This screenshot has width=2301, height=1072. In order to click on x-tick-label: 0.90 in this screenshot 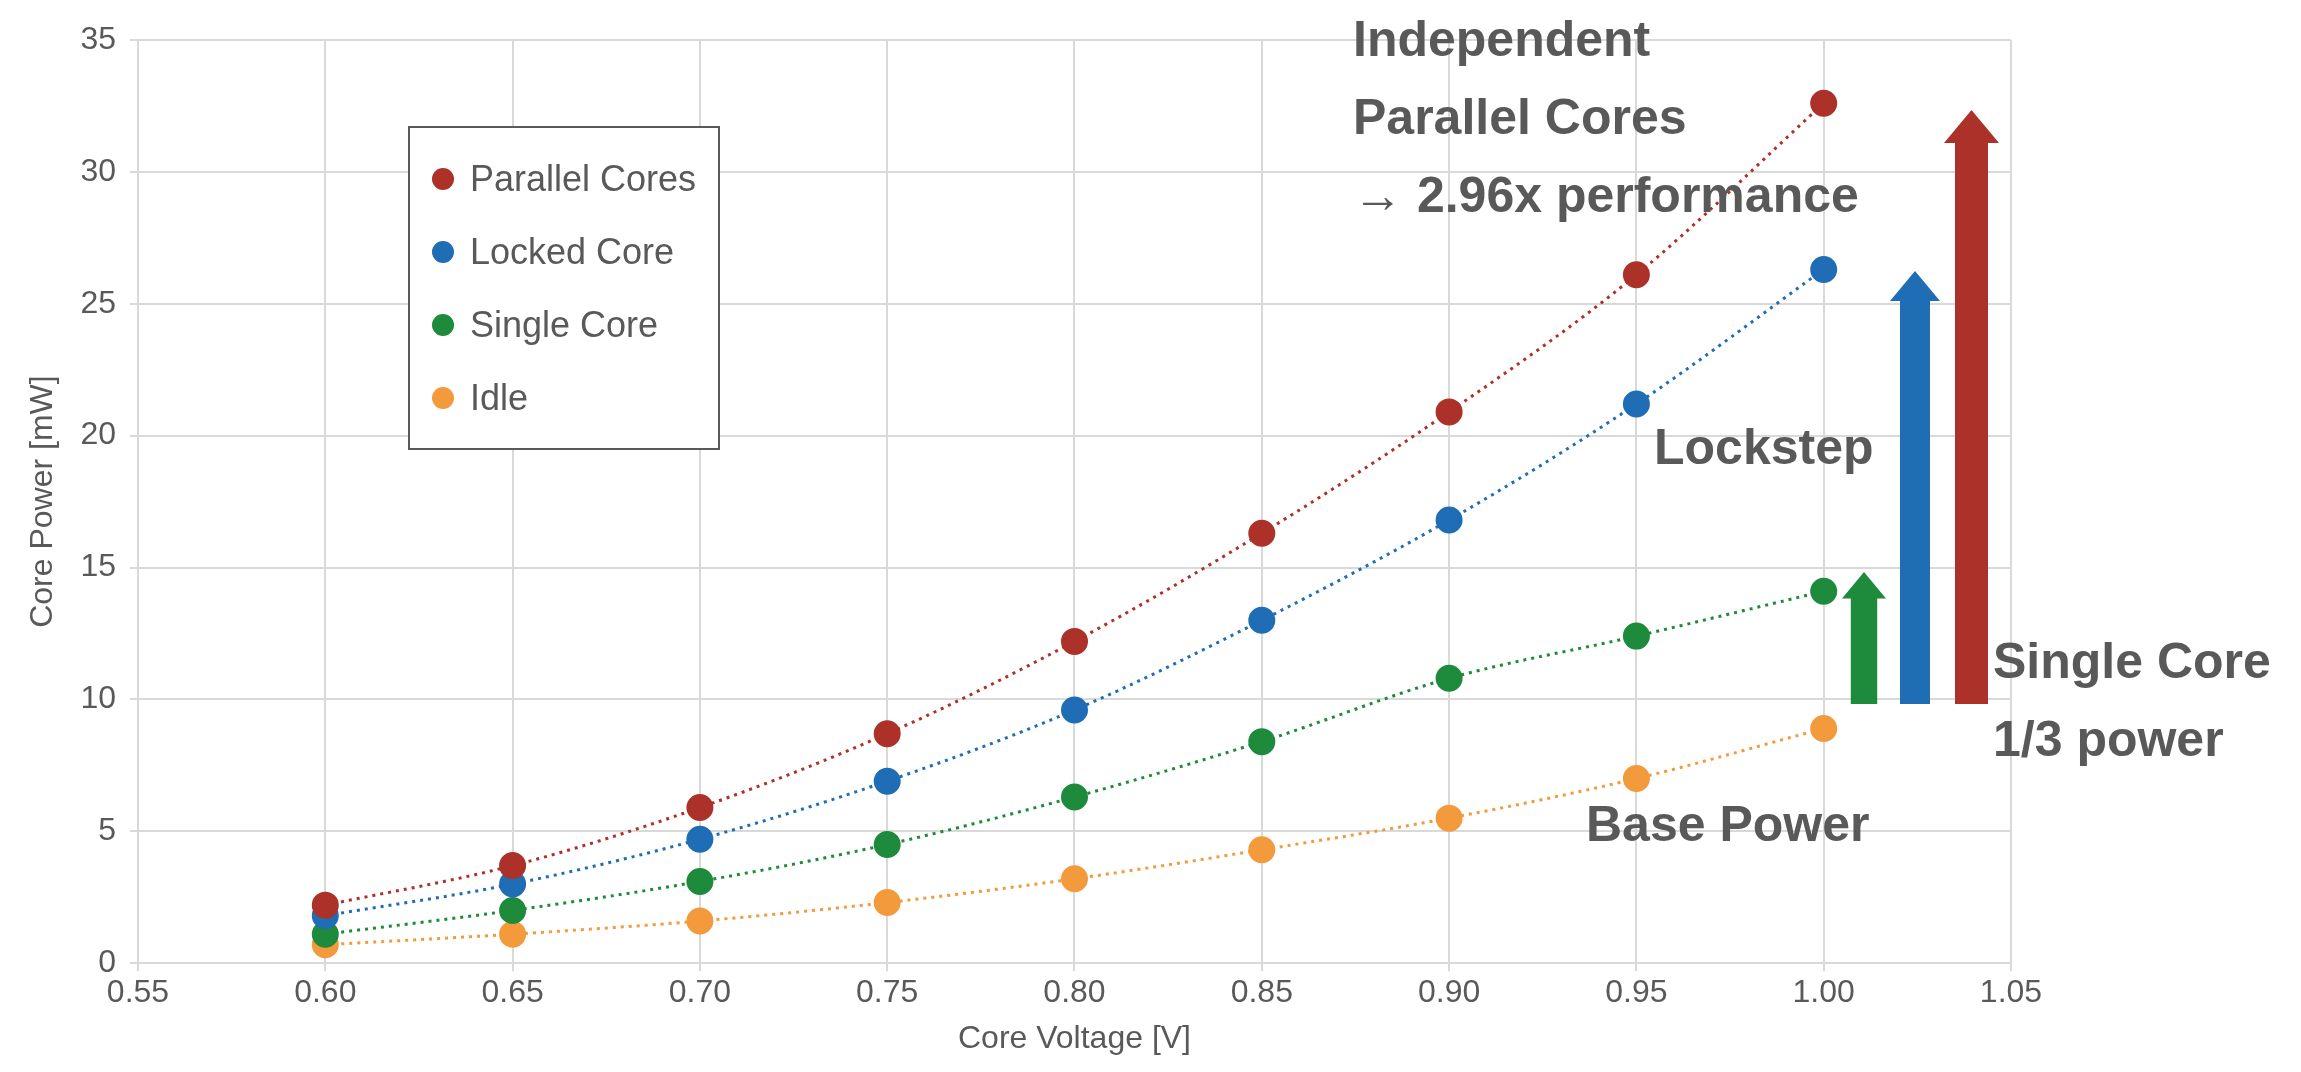, I will do `click(1449, 991)`.